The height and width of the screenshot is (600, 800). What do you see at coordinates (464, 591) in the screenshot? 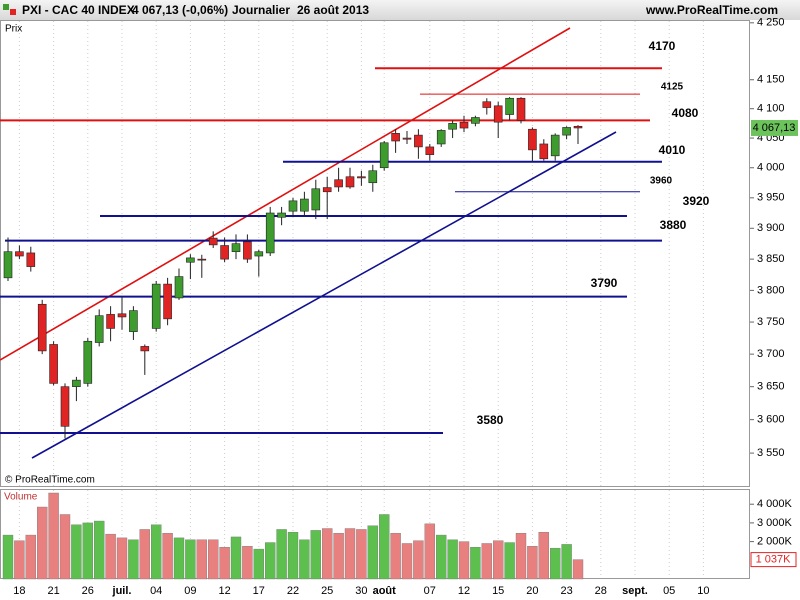
I see `x-tick-label: 12` at bounding box center [464, 591].